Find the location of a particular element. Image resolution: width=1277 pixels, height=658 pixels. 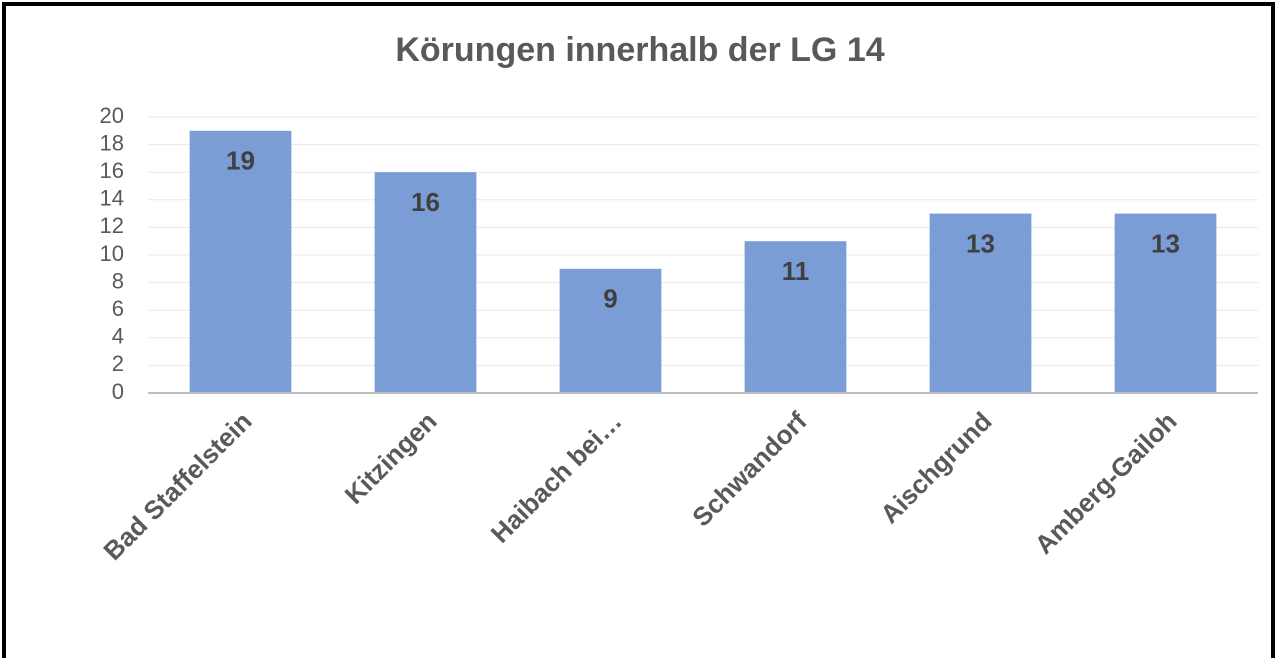

y-tick-label: 14 is located at coordinates (112, 198).